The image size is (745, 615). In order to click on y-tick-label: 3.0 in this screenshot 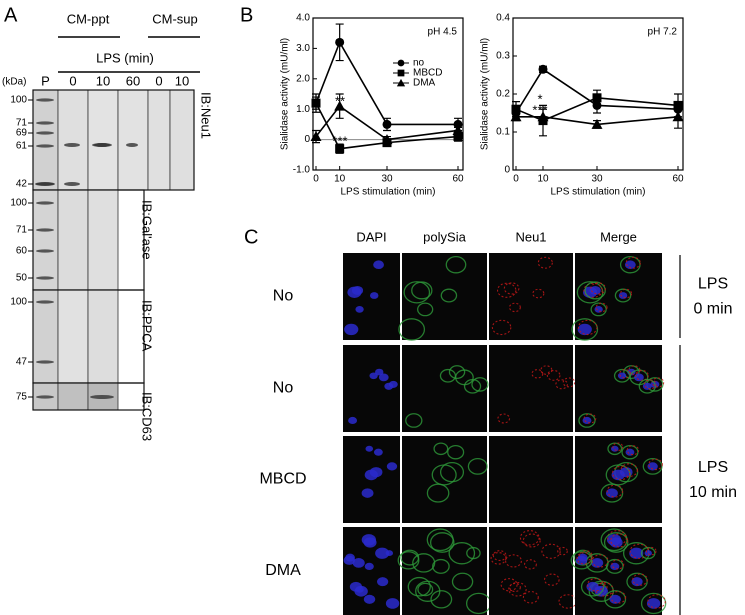, I will do `click(303, 48)`.